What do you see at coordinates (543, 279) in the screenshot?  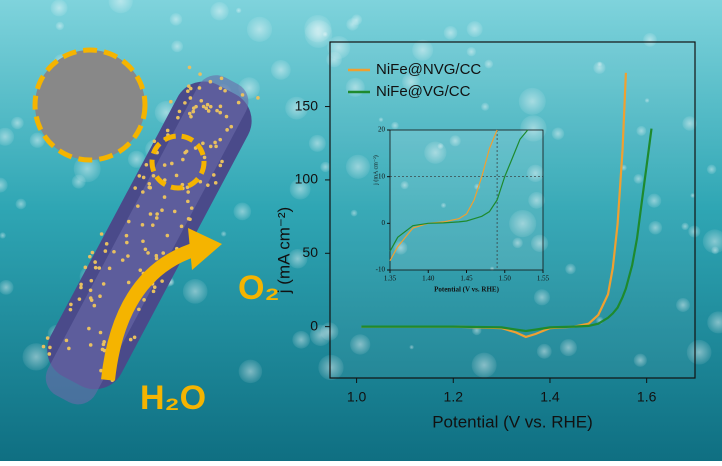 I see `x-tick-label: 1.55` at bounding box center [543, 279].